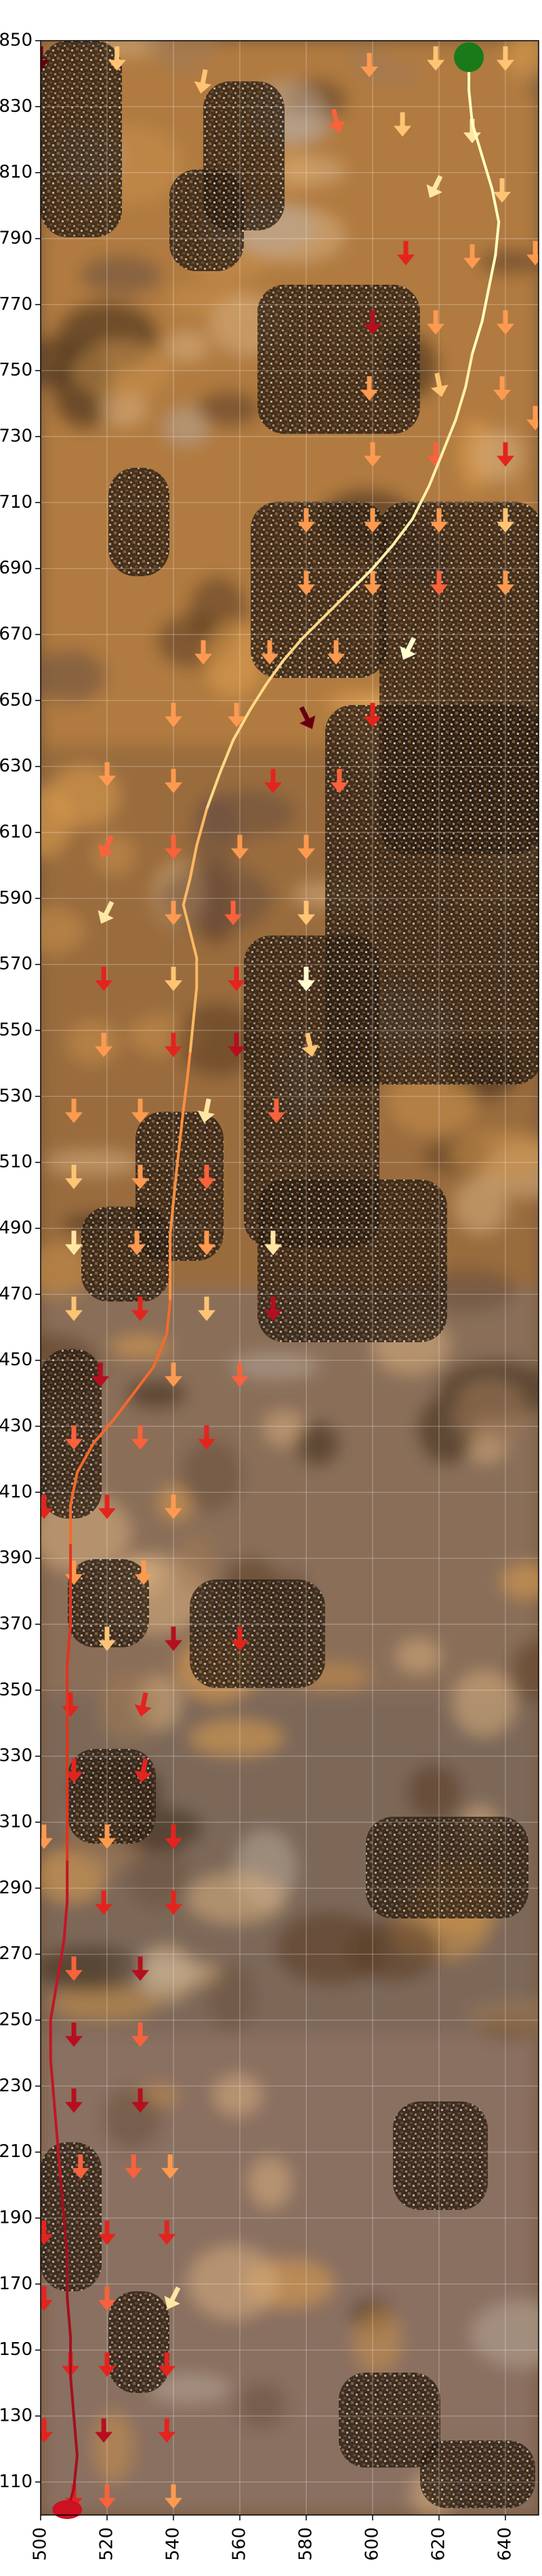 The image size is (542, 2576). Describe the element at coordinates (16, 1426) in the screenshot. I see `y-tick-label: 430` at that location.